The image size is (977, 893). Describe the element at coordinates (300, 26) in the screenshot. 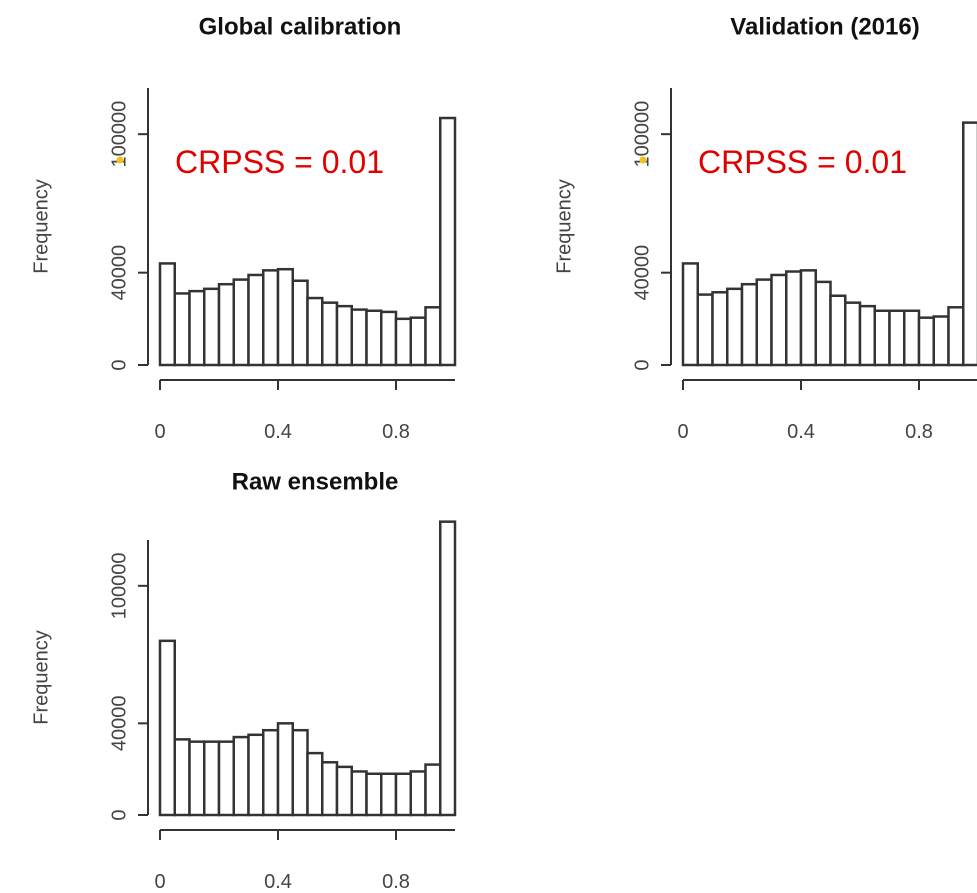

I see `chart-title: Global calibration` at that location.